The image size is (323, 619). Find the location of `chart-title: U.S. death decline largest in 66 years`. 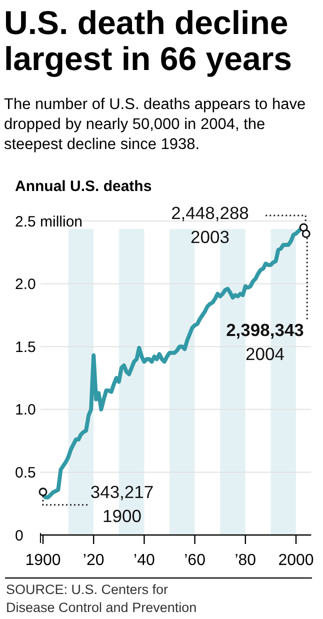

chart-title: U.S. death decline largest in 66 years is located at coordinates (148, 40).